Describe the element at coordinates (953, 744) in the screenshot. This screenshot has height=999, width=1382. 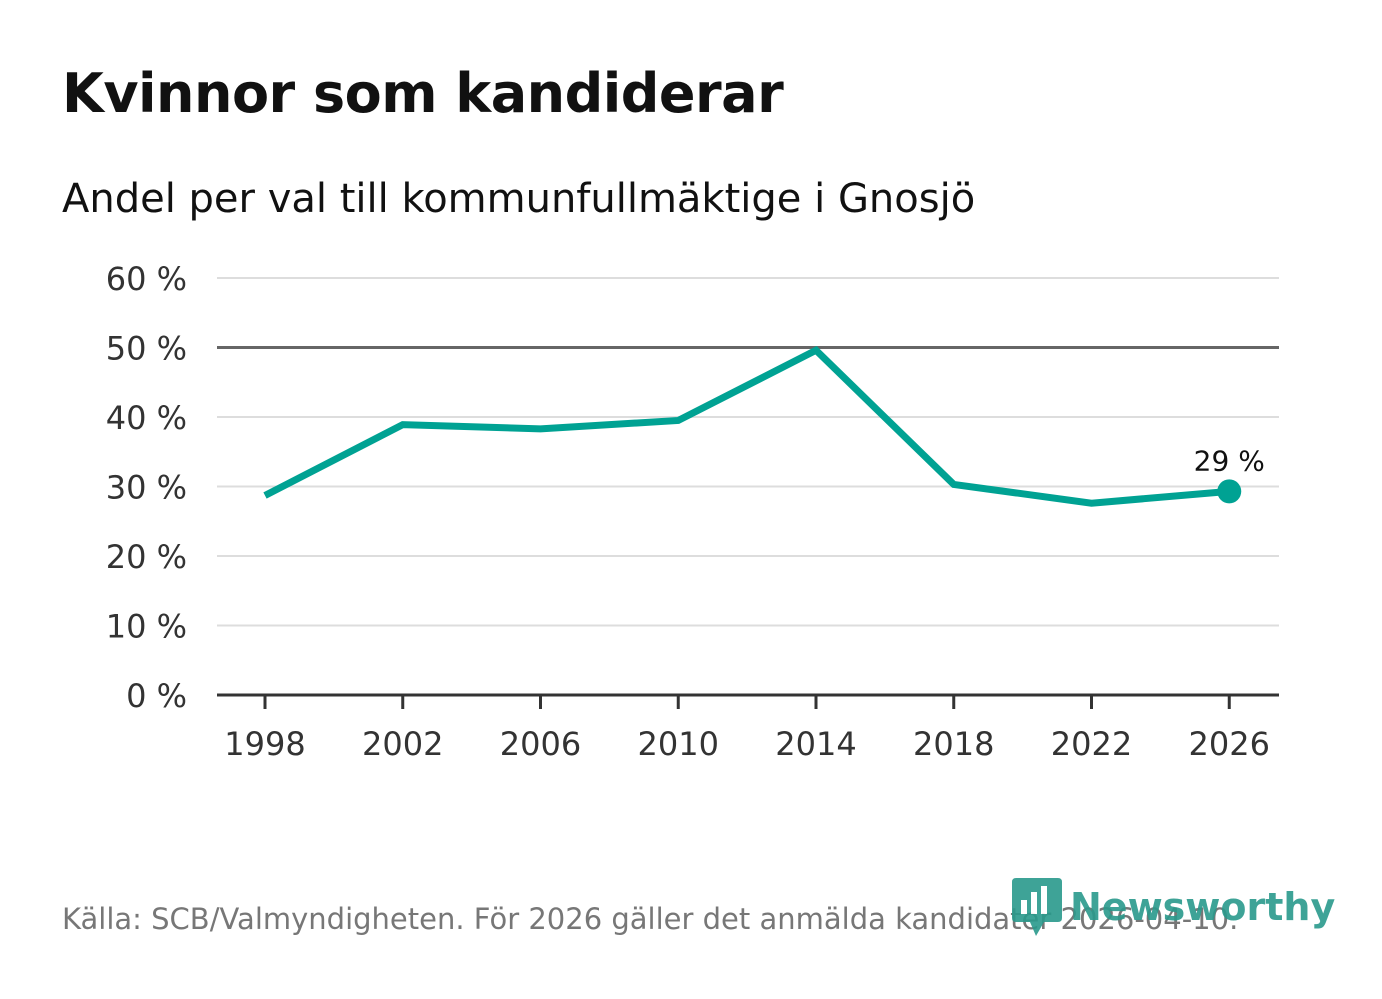
I see `x-tick-label: 2018` at that location.